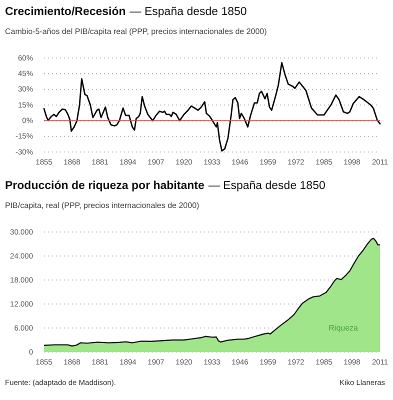 This screenshot has width=393, height=400. What do you see at coordinates (136, 31) in the screenshot?
I see `y-axis-title: Cambio-5-años del PIB/capita real (PPP, precios internacionales de 2000)` at bounding box center [136, 31].